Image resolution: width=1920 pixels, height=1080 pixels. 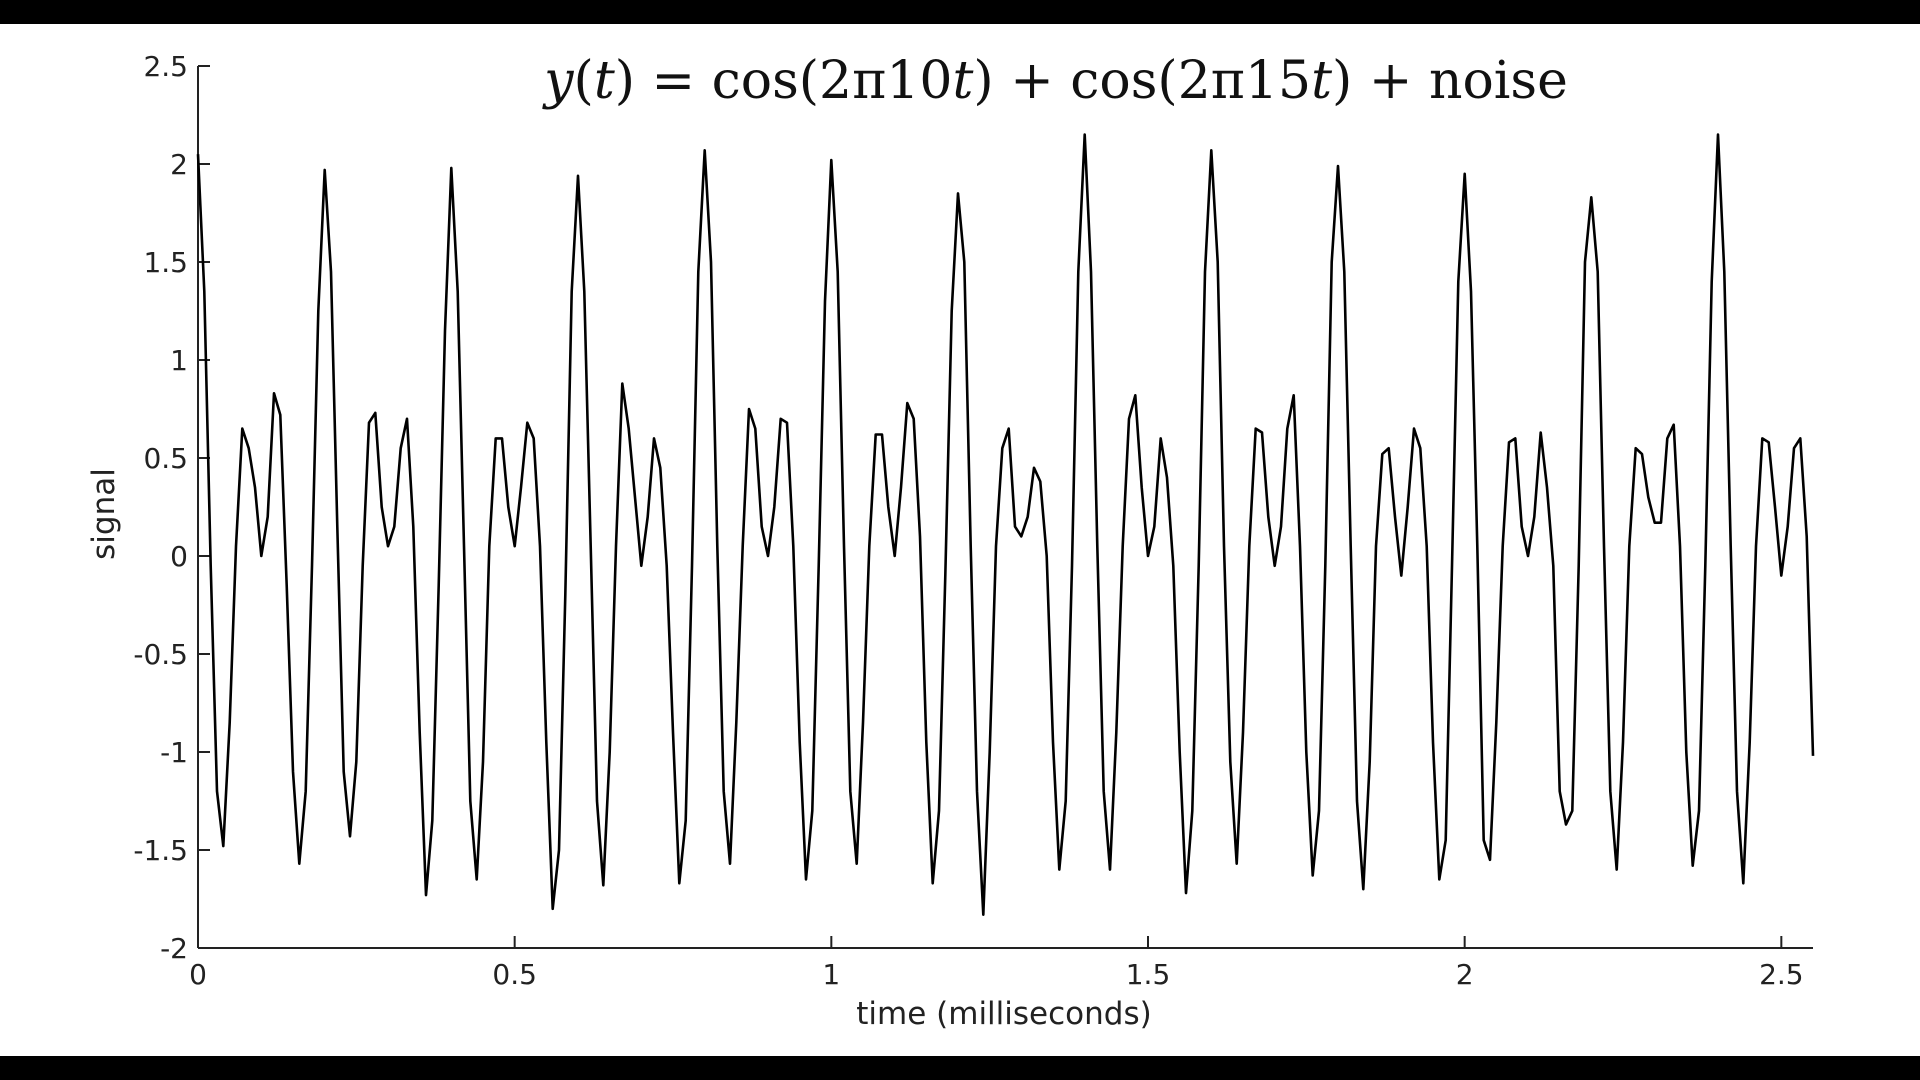 What do you see at coordinates (514, 974) in the screenshot?
I see `x-tick-label: 0.5` at bounding box center [514, 974].